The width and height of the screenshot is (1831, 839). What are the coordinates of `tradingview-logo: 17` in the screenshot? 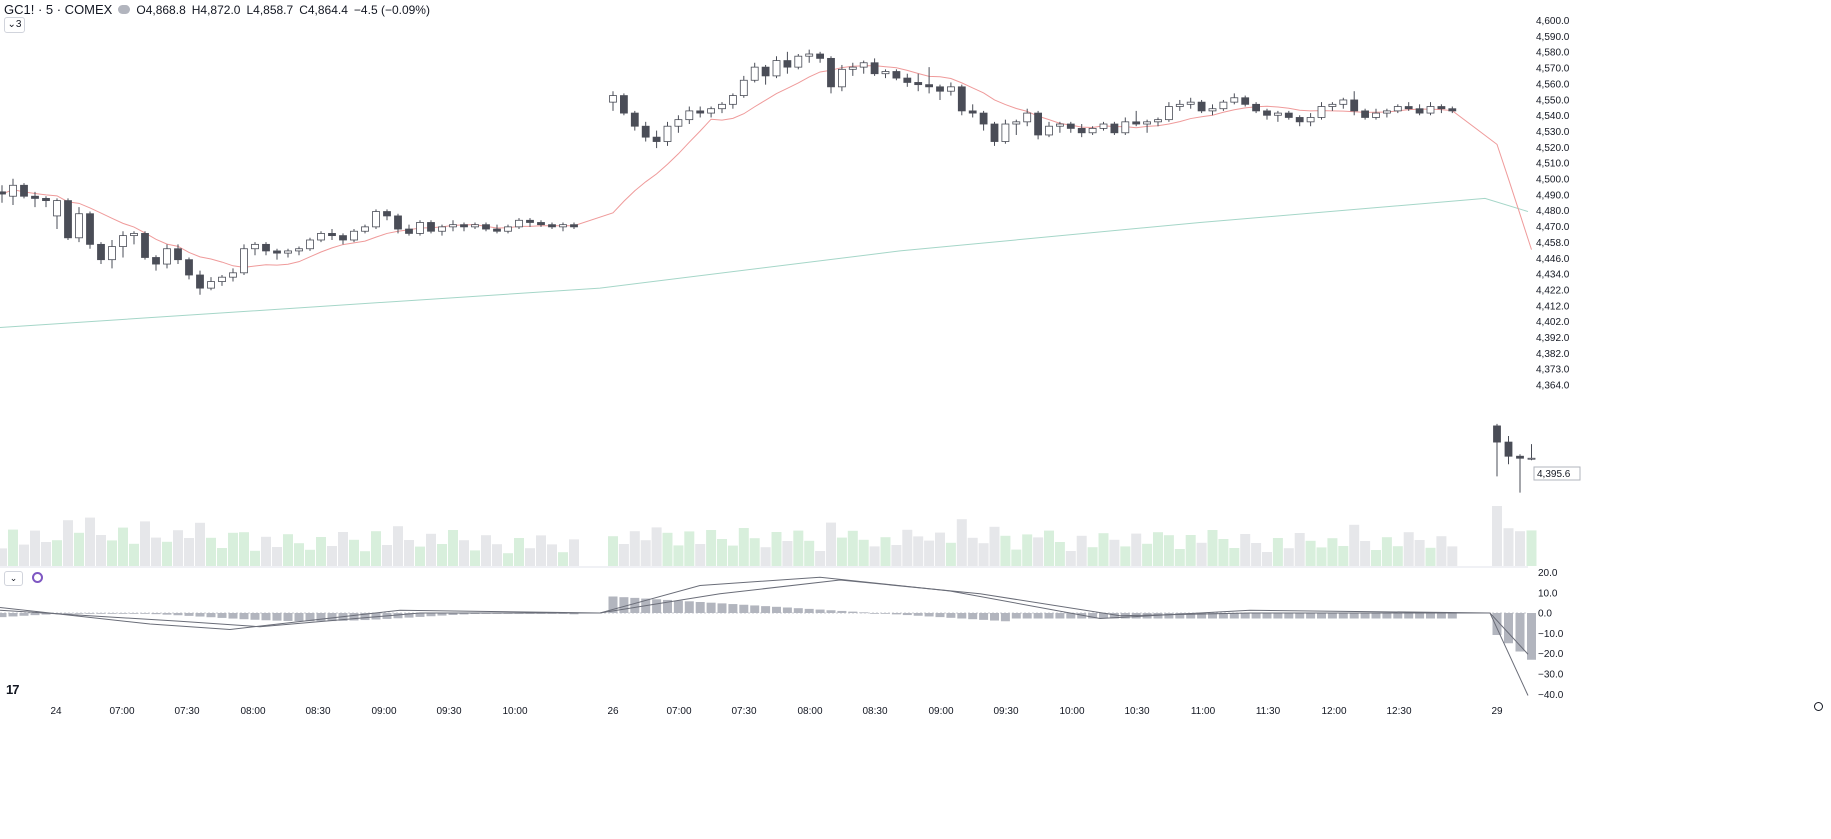 It's located at (13, 689).